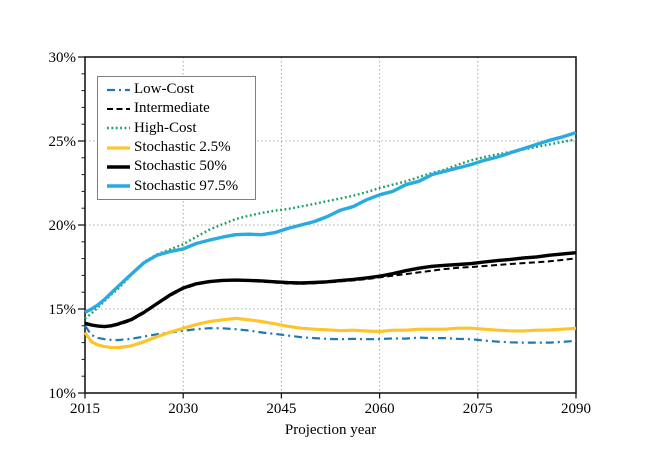  What do you see at coordinates (118, 89) in the screenshot?
I see `legend-line-sample-low-cost` at bounding box center [118, 89].